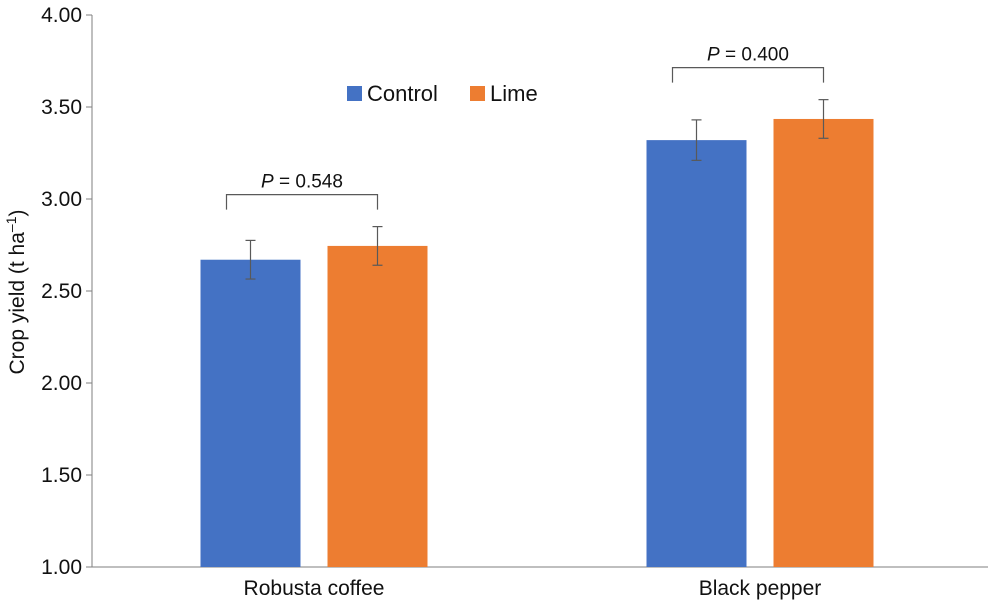 The image size is (988, 606). Describe the element at coordinates (61, 107) in the screenshot. I see `y-tick-label: 3.50` at that location.